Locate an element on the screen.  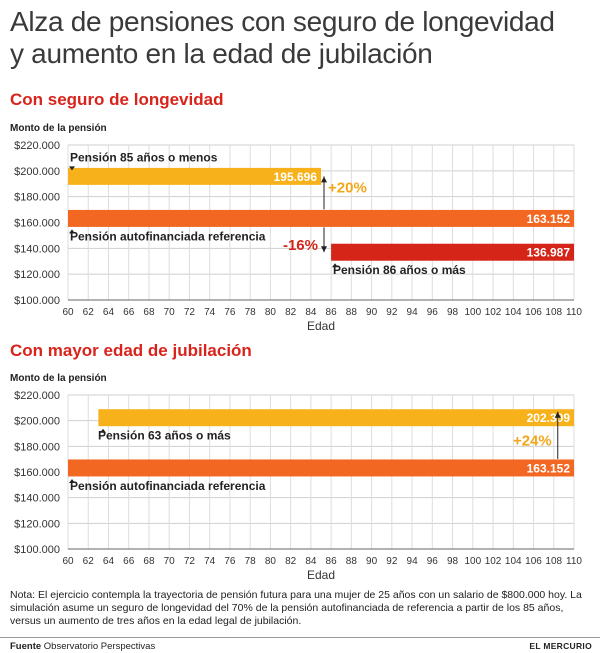
percent-annotation: +20% is located at coordinates (347, 187).